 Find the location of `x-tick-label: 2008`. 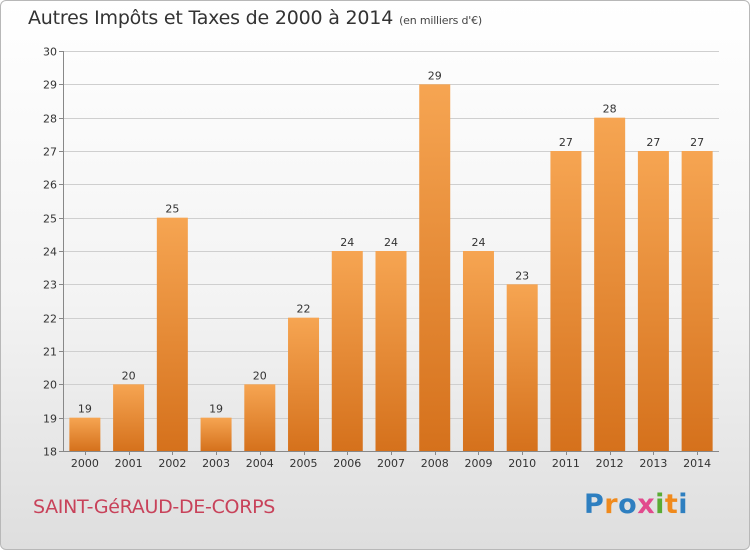

x-tick-label: 2008 is located at coordinates (435, 463).